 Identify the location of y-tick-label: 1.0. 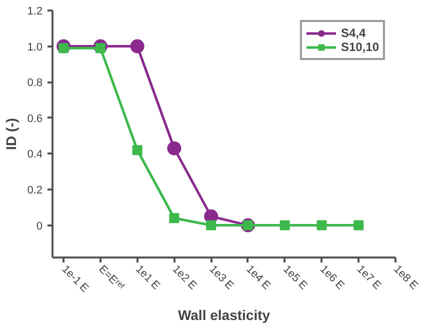
(35, 47).